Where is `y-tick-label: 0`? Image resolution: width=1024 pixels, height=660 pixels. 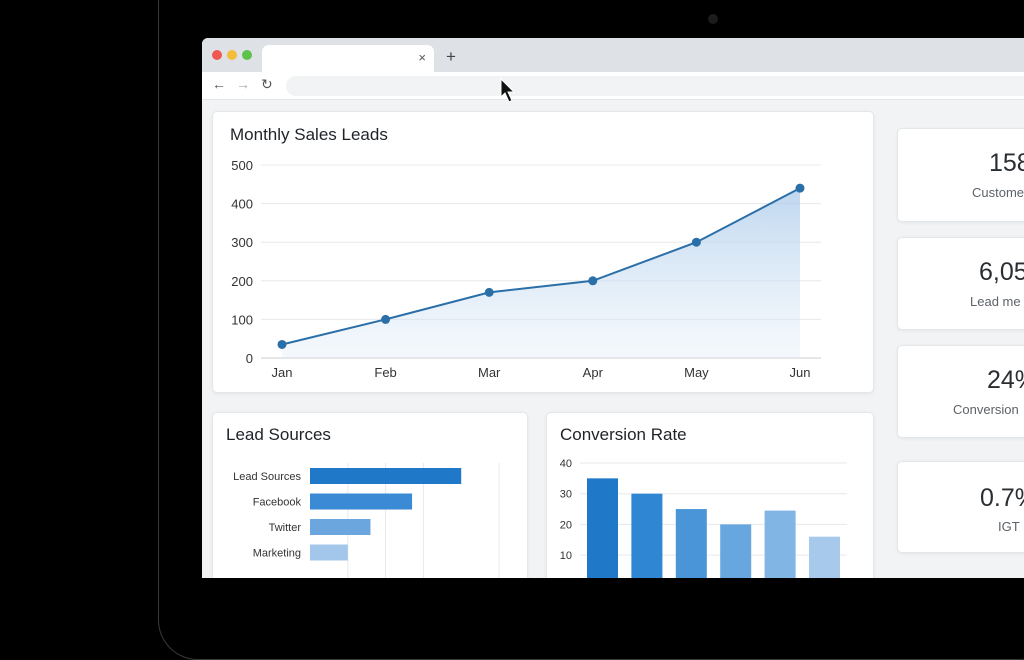
y-tick-label: 0 is located at coordinates (249, 358).